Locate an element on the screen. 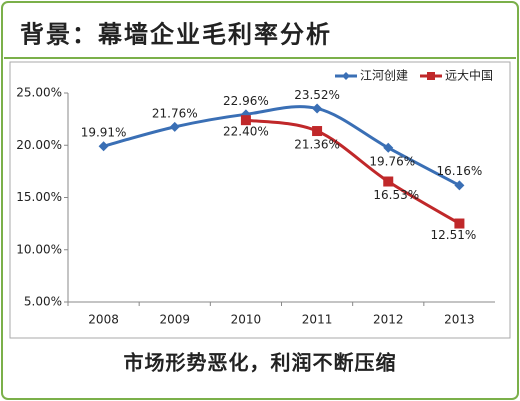  x-tick-label: 2011 is located at coordinates (317, 320).